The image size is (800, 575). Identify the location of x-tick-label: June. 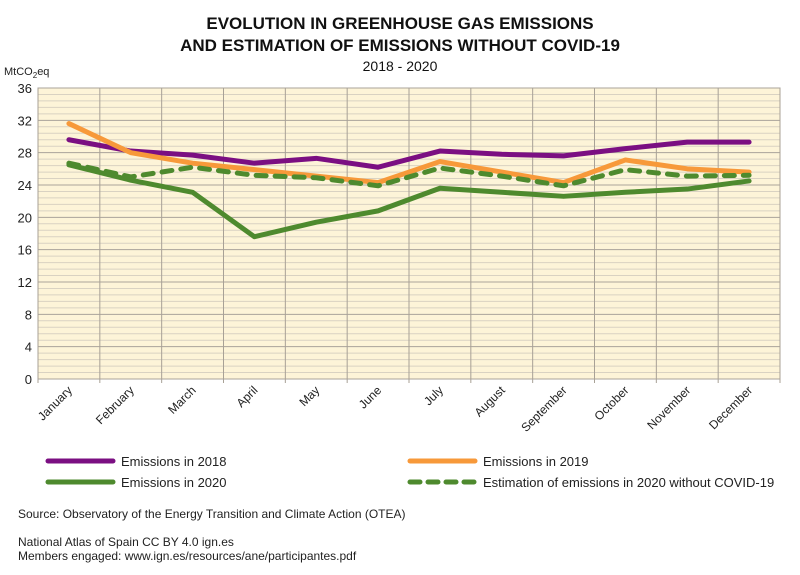
(370, 397).